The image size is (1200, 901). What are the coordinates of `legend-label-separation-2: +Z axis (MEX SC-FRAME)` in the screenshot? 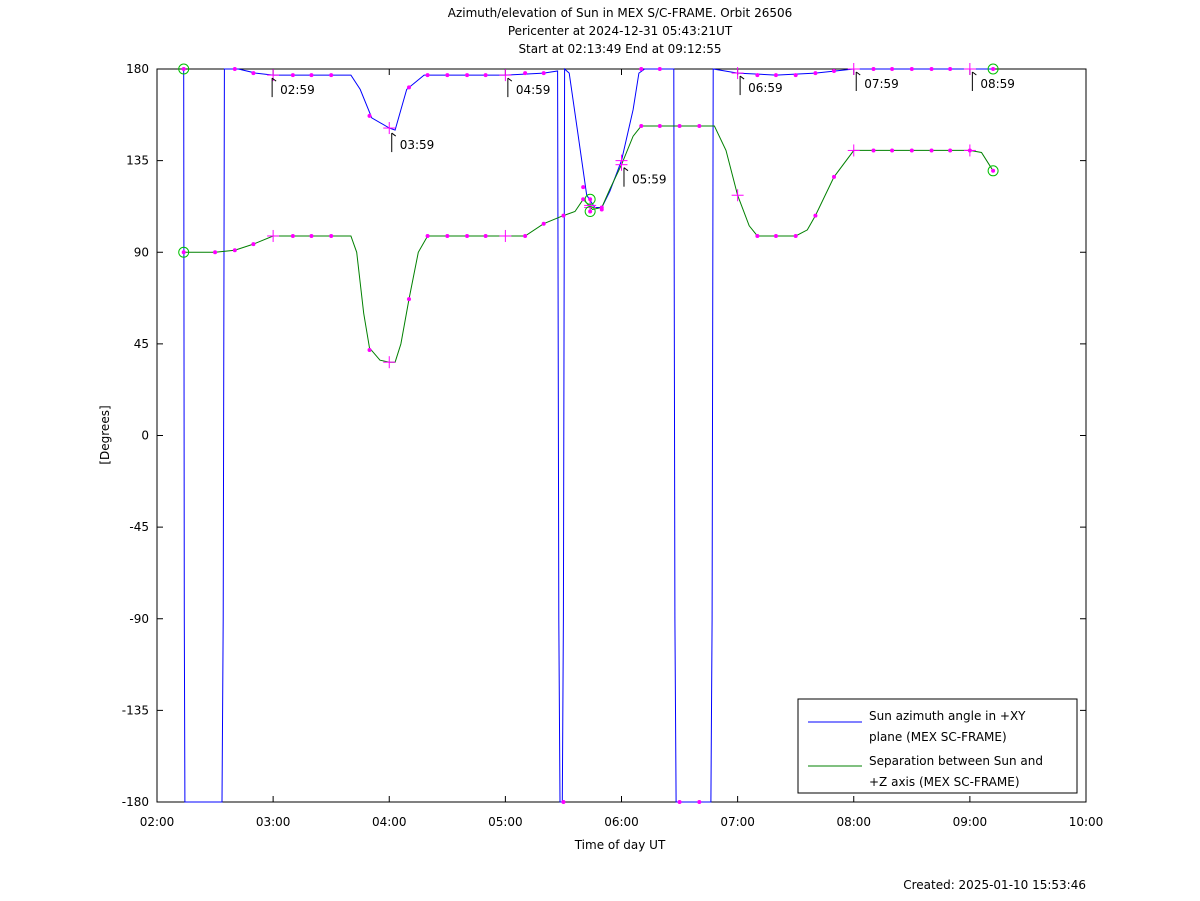 It's located at (944, 782).